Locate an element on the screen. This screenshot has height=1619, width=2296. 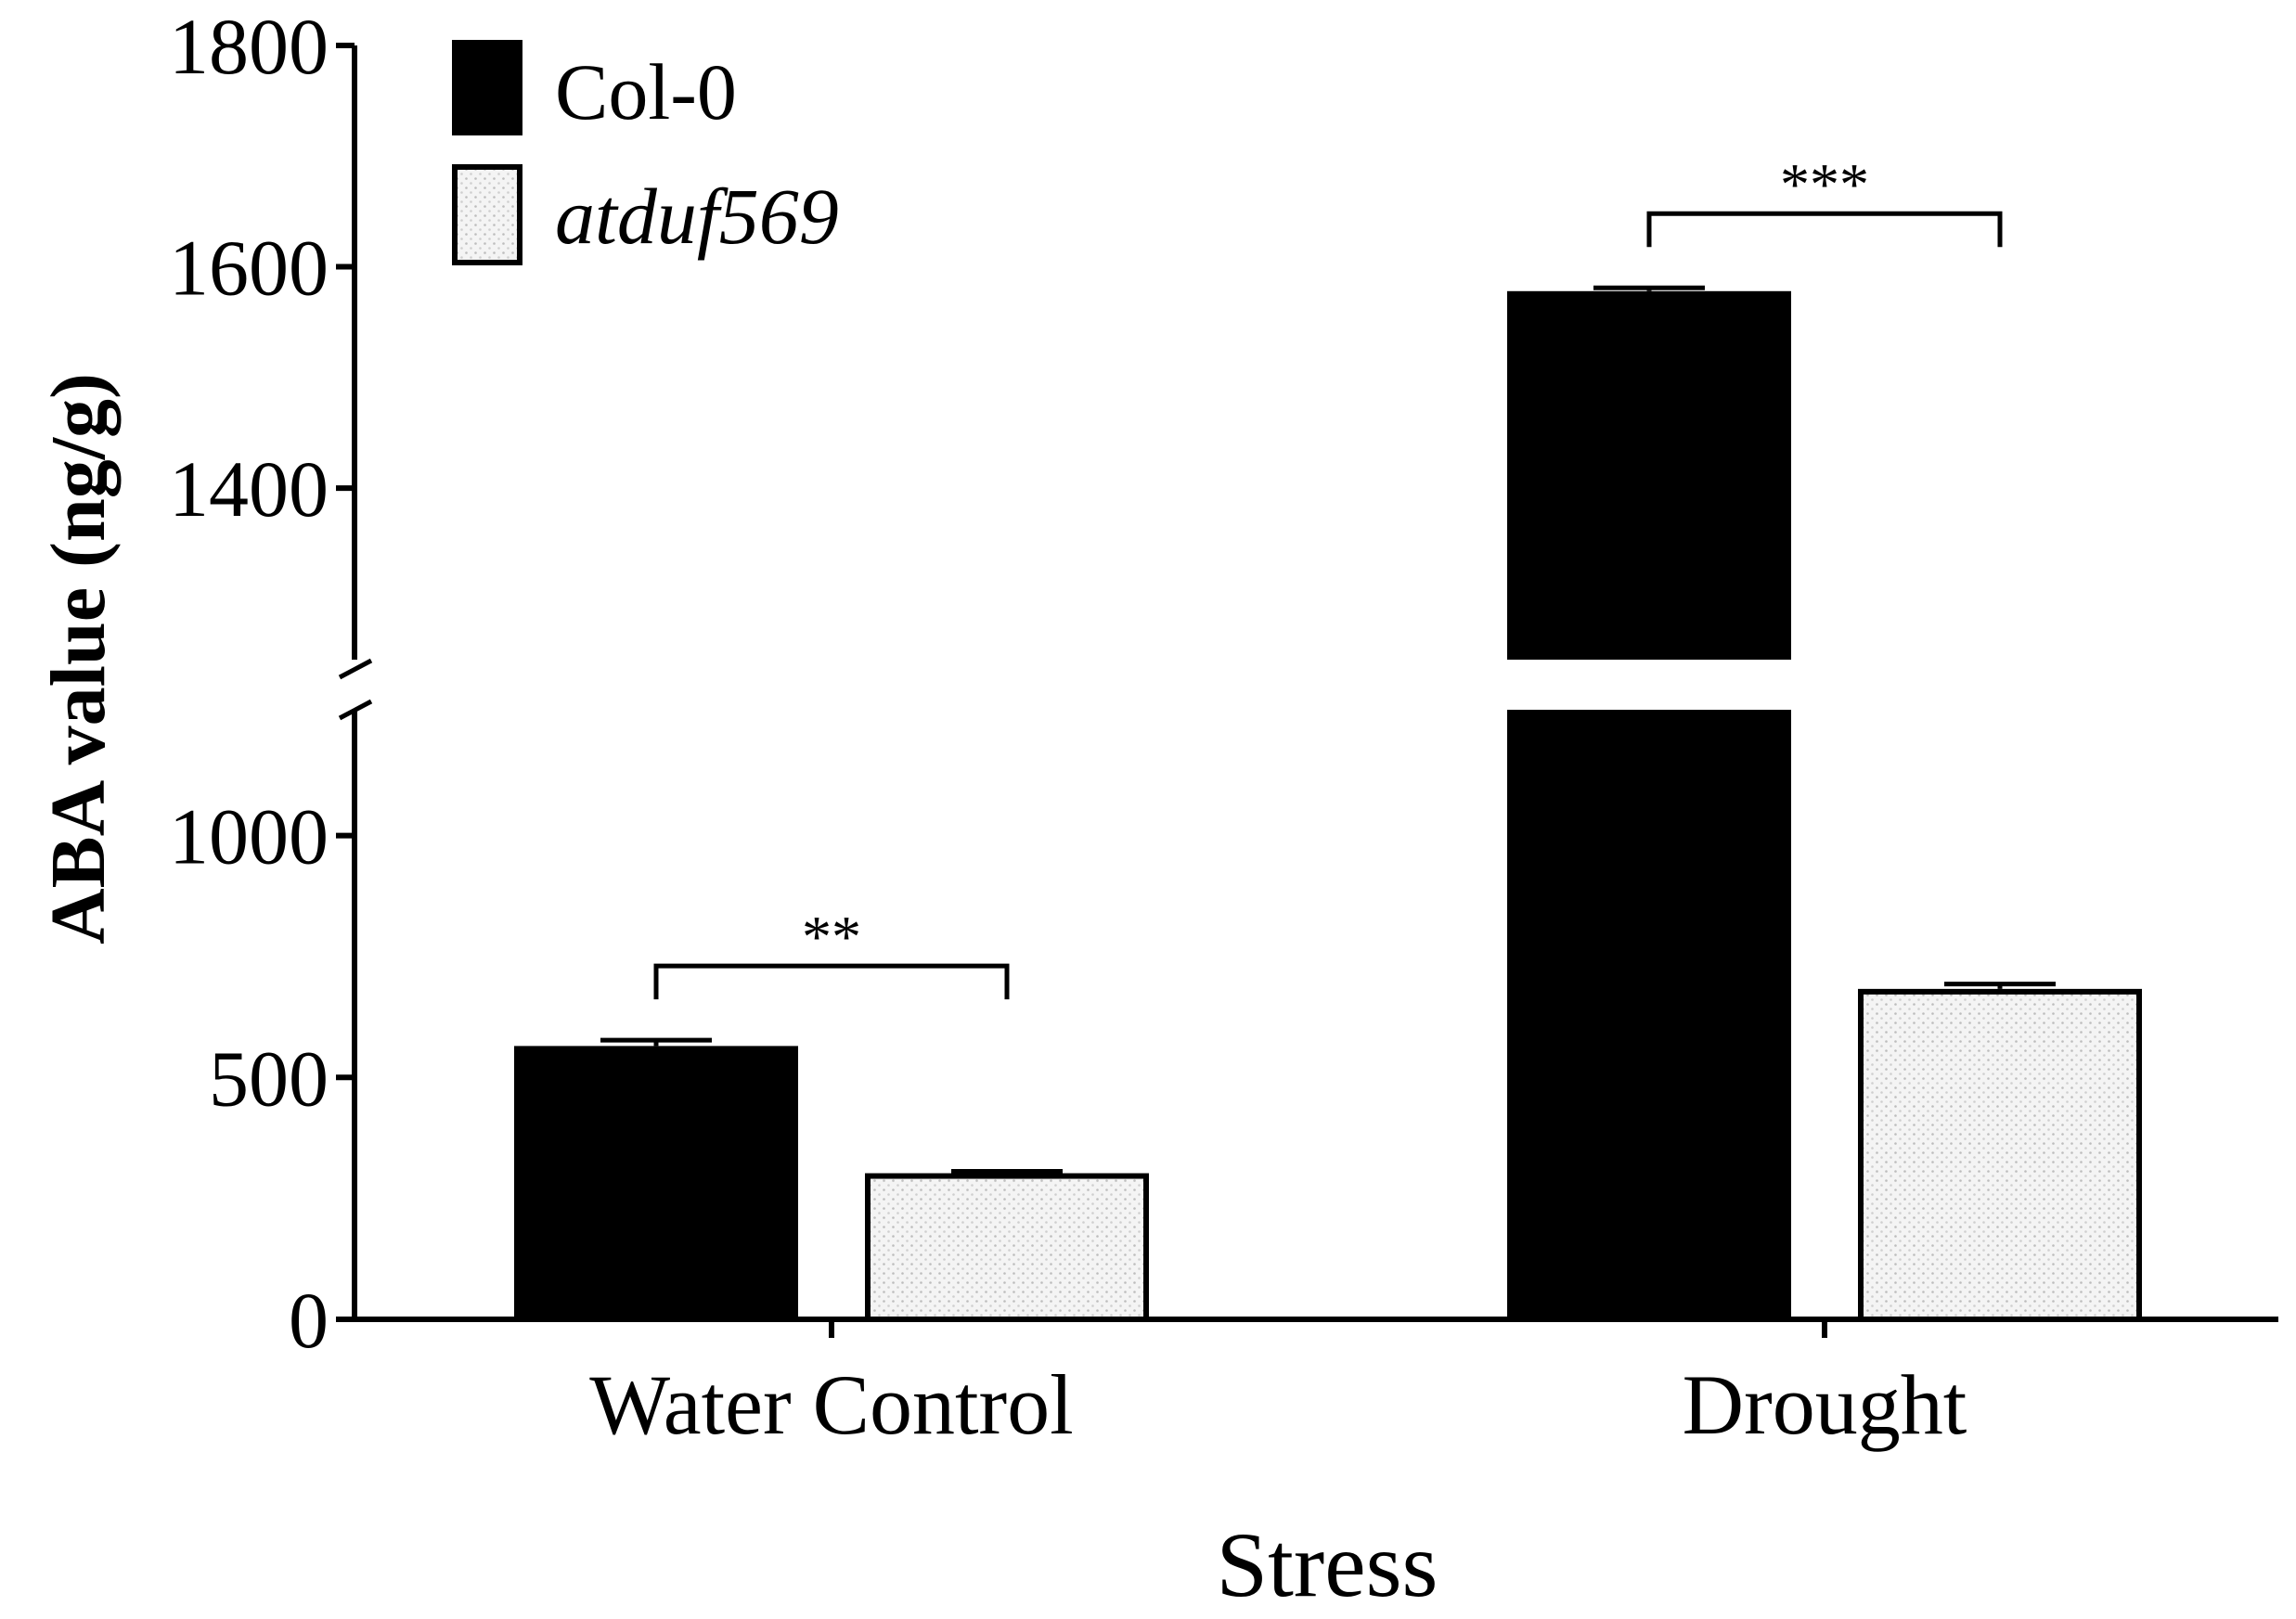
significance-label-drought: *** is located at coordinates (1824, 184).